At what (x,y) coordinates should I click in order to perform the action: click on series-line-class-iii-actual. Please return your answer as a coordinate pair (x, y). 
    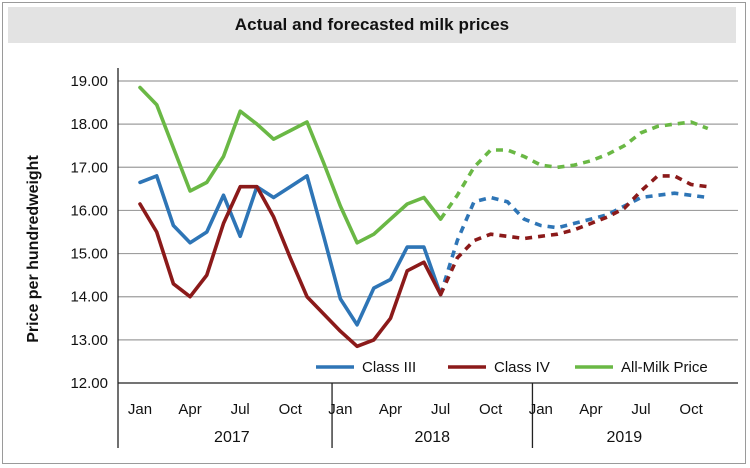
    Looking at the image, I should click on (290, 250).